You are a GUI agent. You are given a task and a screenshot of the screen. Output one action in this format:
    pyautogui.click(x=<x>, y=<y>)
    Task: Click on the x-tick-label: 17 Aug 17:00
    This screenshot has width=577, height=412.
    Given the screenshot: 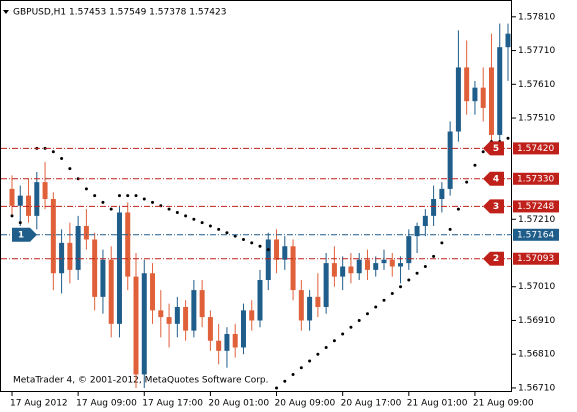 What is the action you would take?
    pyautogui.click(x=172, y=404)
    